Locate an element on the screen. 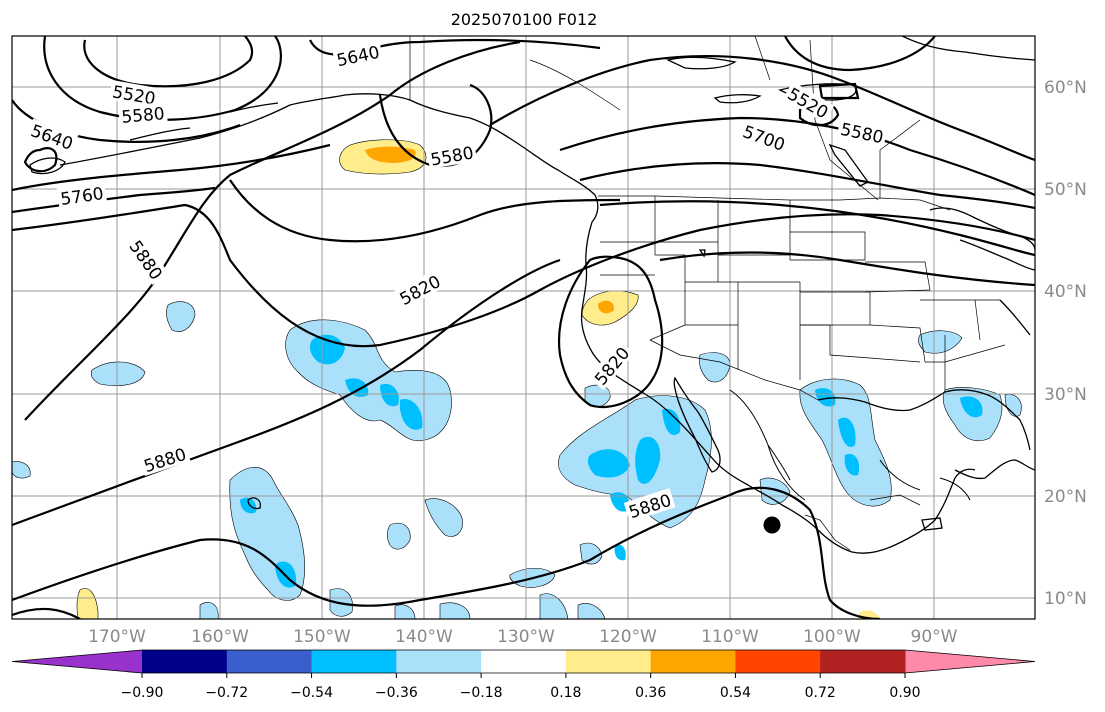 The height and width of the screenshot is (712, 1105). longitude-label: 140°W is located at coordinates (424, 637).